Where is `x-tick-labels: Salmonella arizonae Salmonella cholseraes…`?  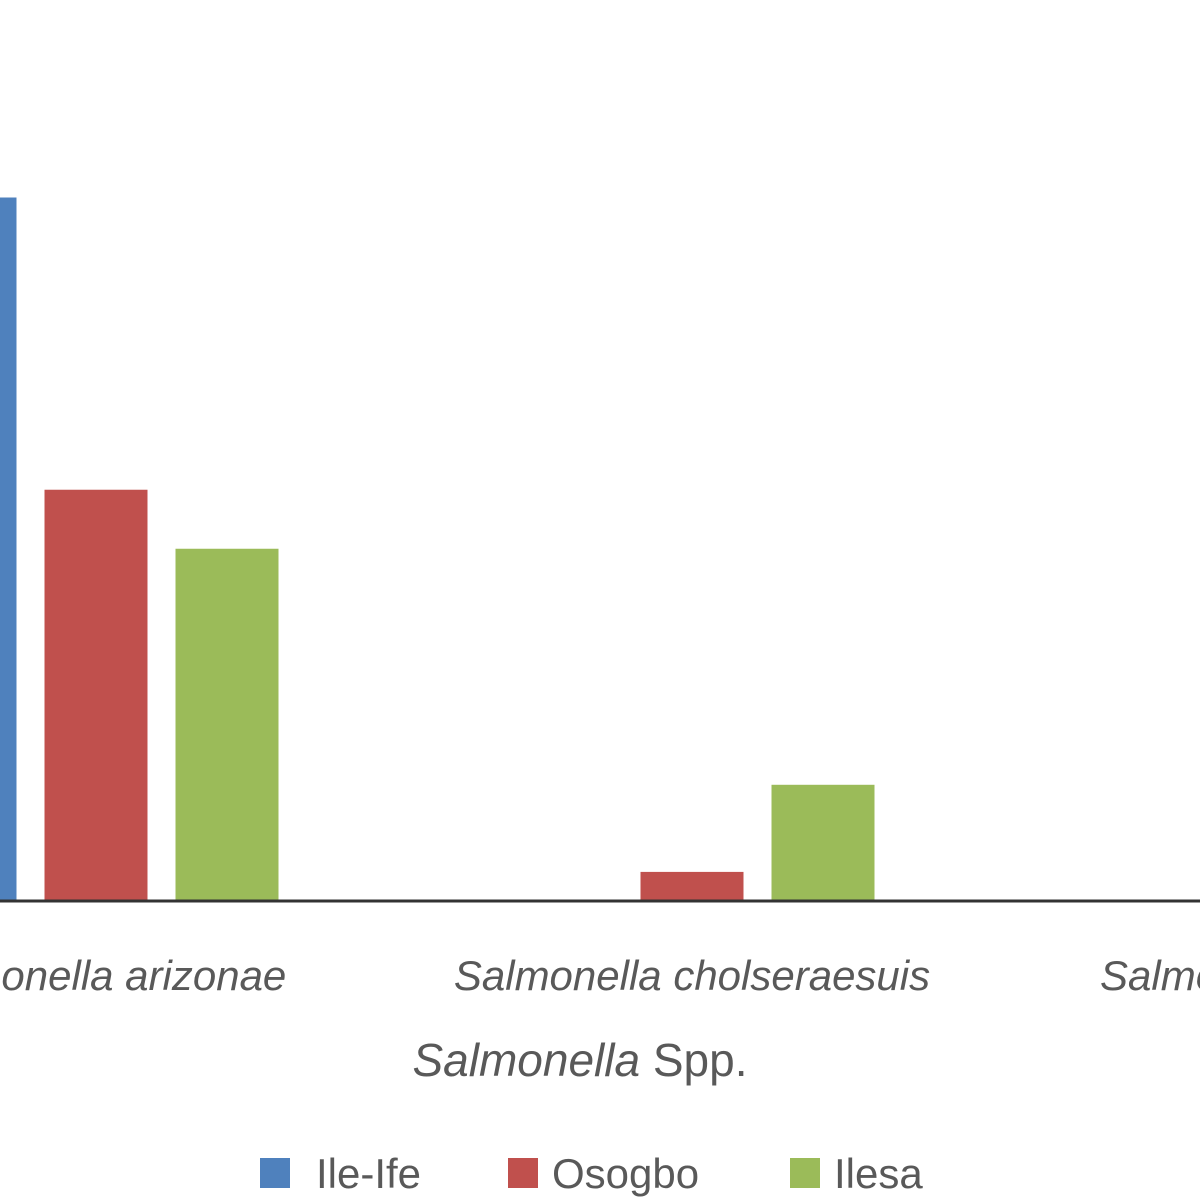
x-tick-labels: Salmonella arizonae Salmonella cholseraes… is located at coordinates (600, 975).